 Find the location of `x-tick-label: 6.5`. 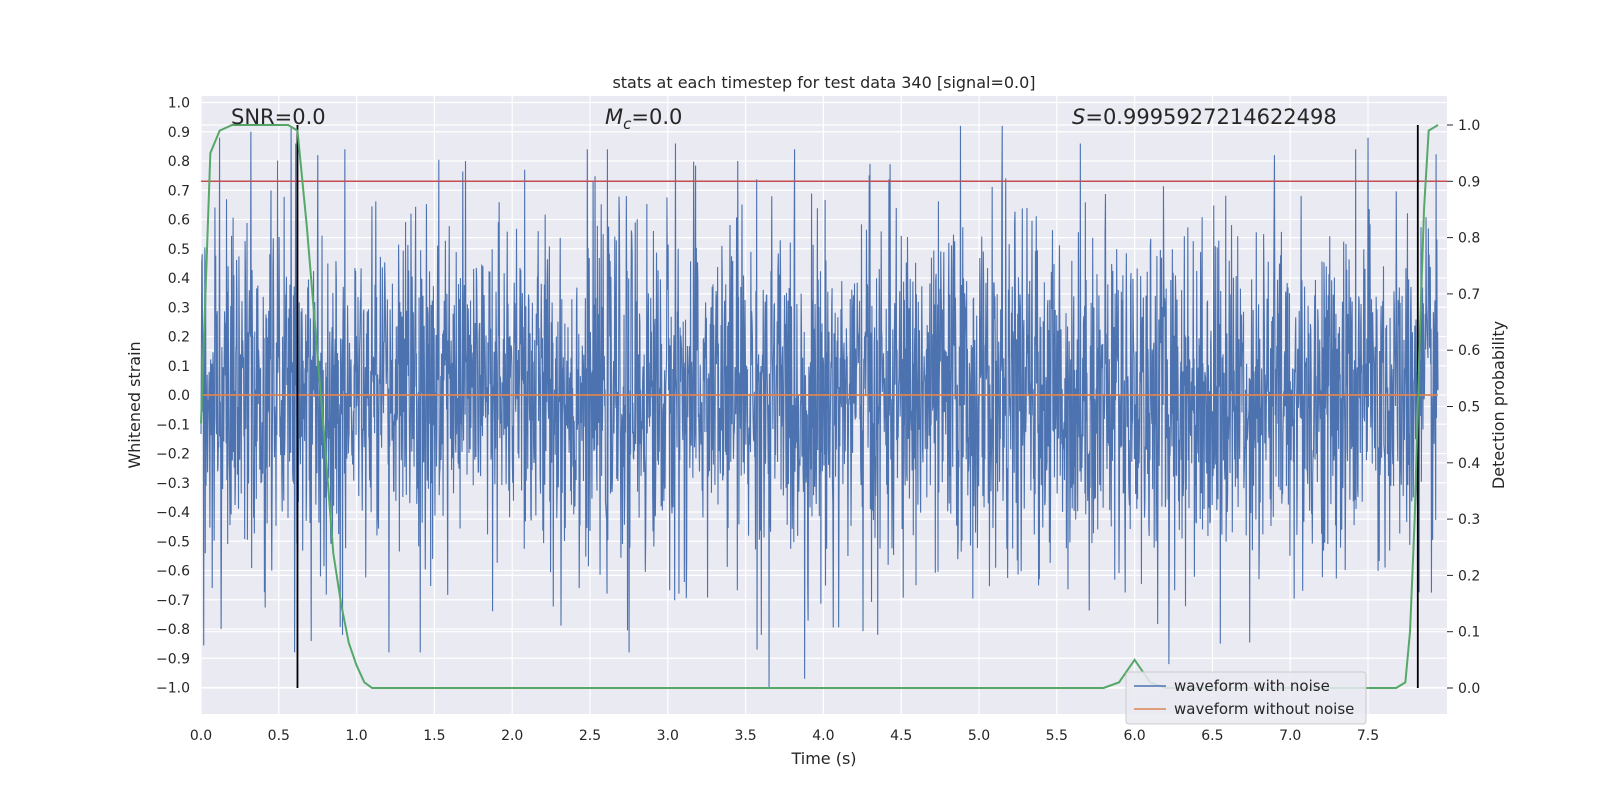

x-tick-label: 6.5 is located at coordinates (1212, 736).